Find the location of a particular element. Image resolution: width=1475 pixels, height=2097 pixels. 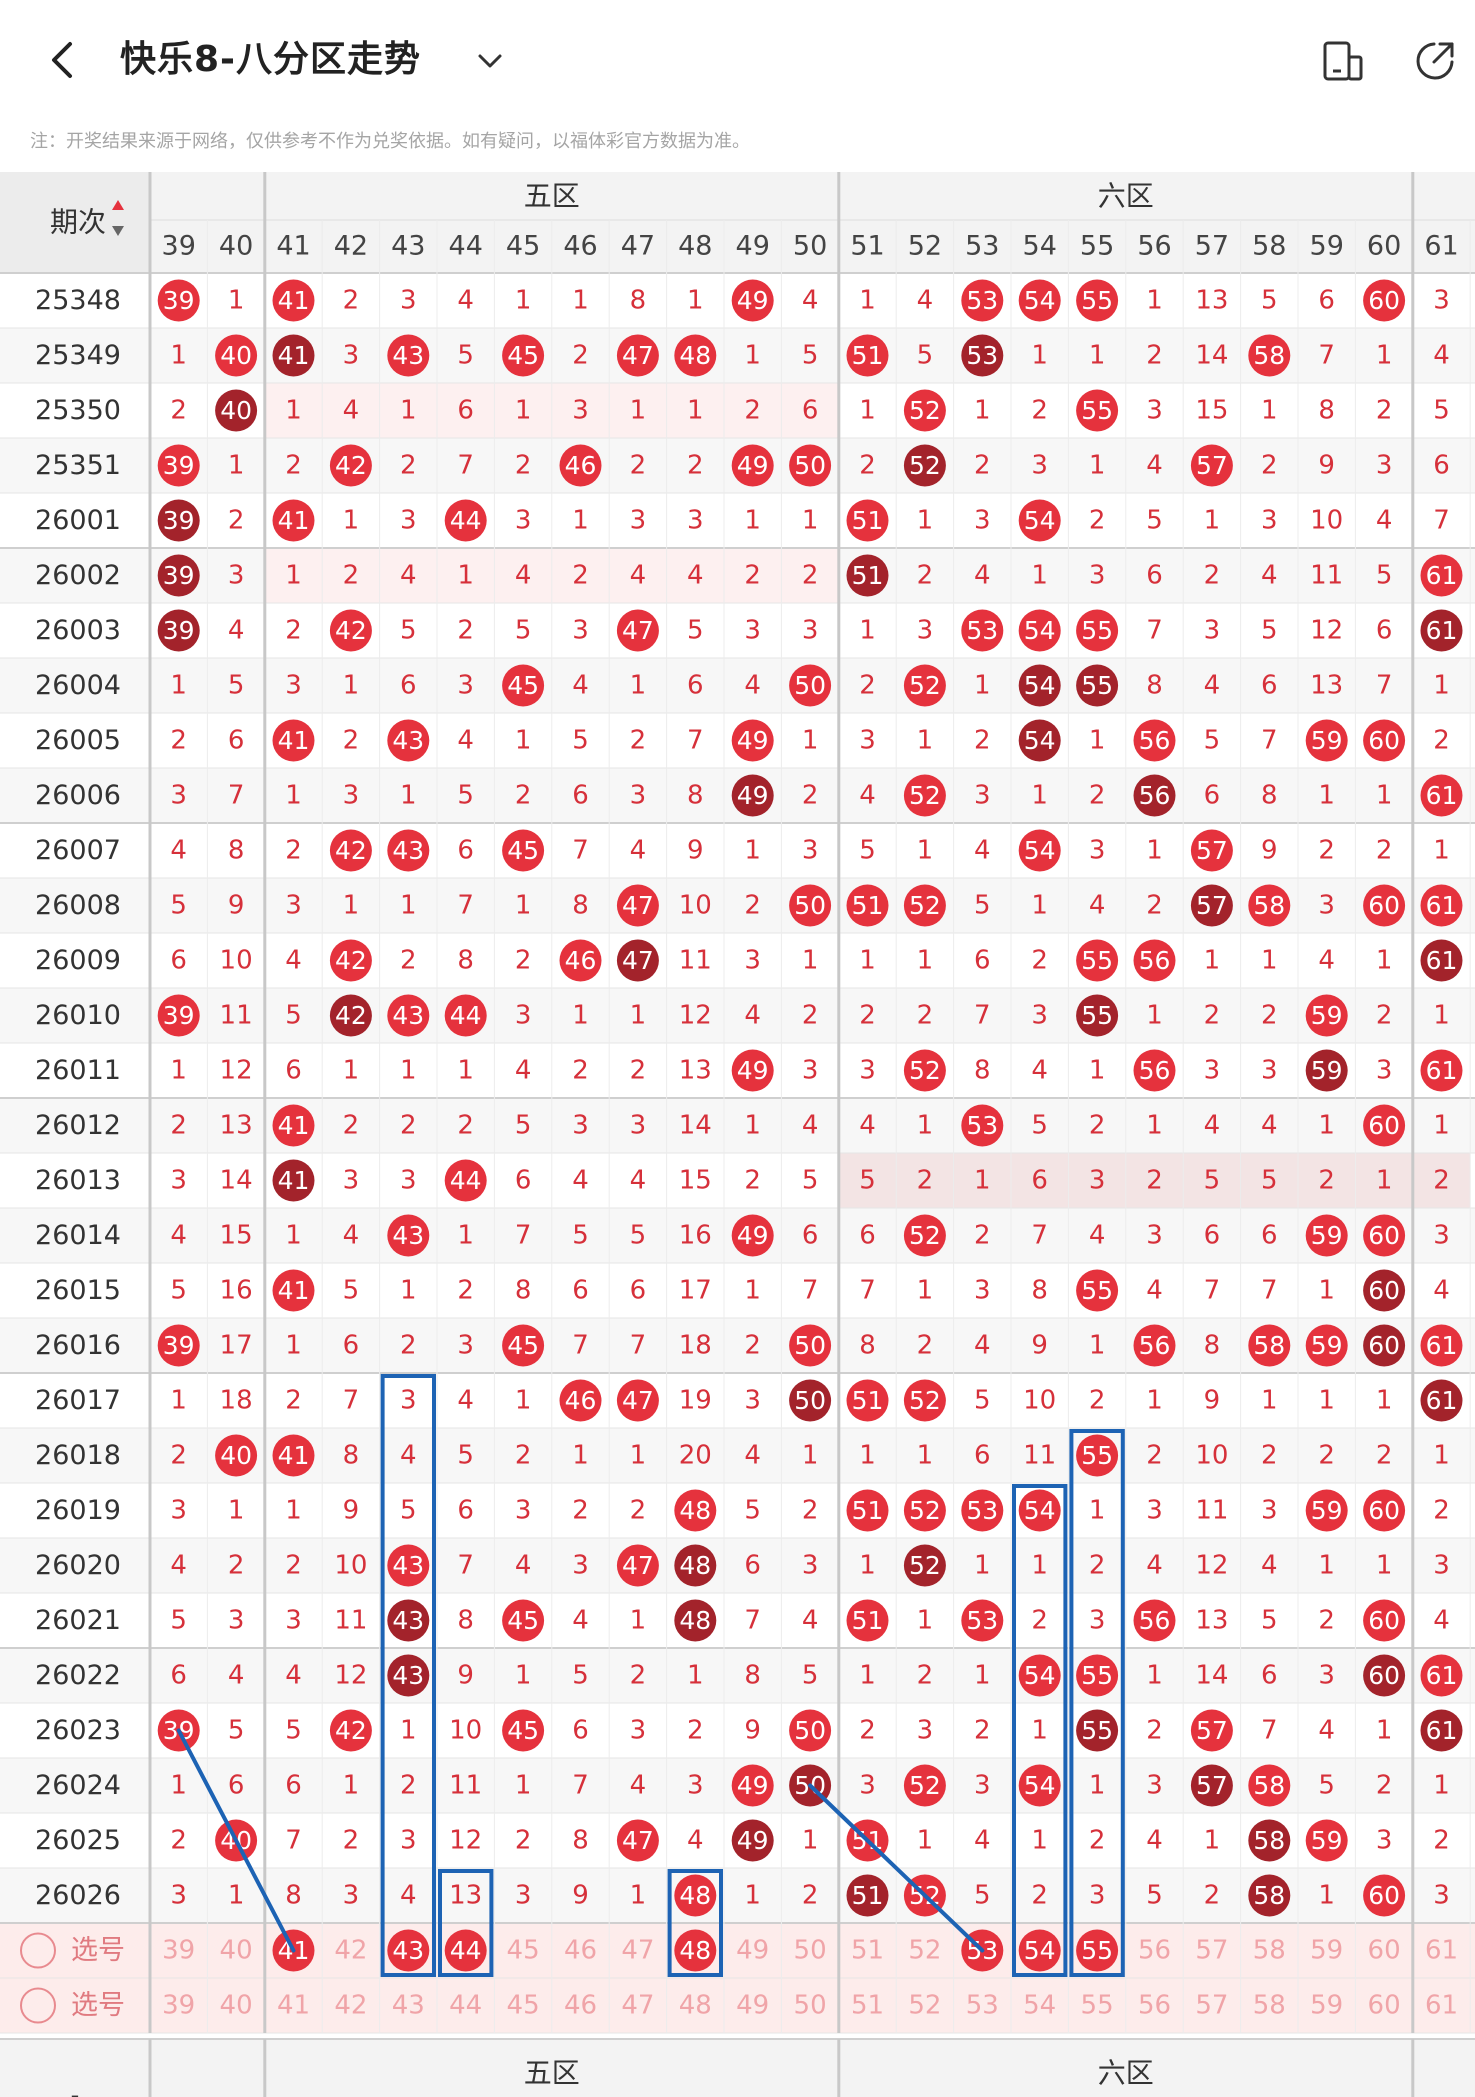

ball-number: 54 is located at coordinates (1040, 740).